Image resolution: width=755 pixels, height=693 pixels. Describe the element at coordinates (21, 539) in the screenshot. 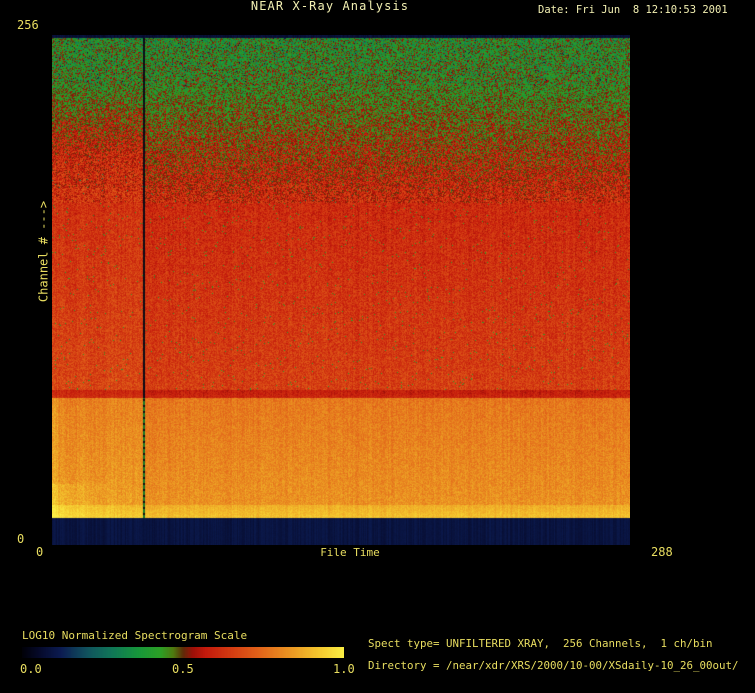

I see `y-axis-min-tick: 0` at that location.